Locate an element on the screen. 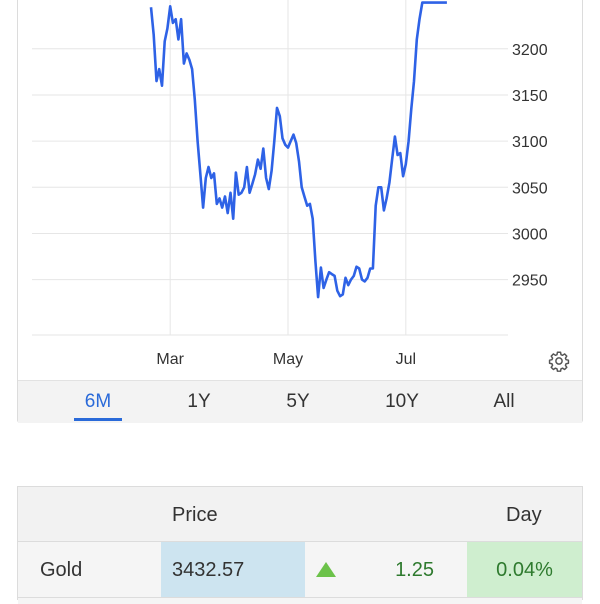  table-row: Gold 3432.57 1.25 0.04% is located at coordinates (300, 569).